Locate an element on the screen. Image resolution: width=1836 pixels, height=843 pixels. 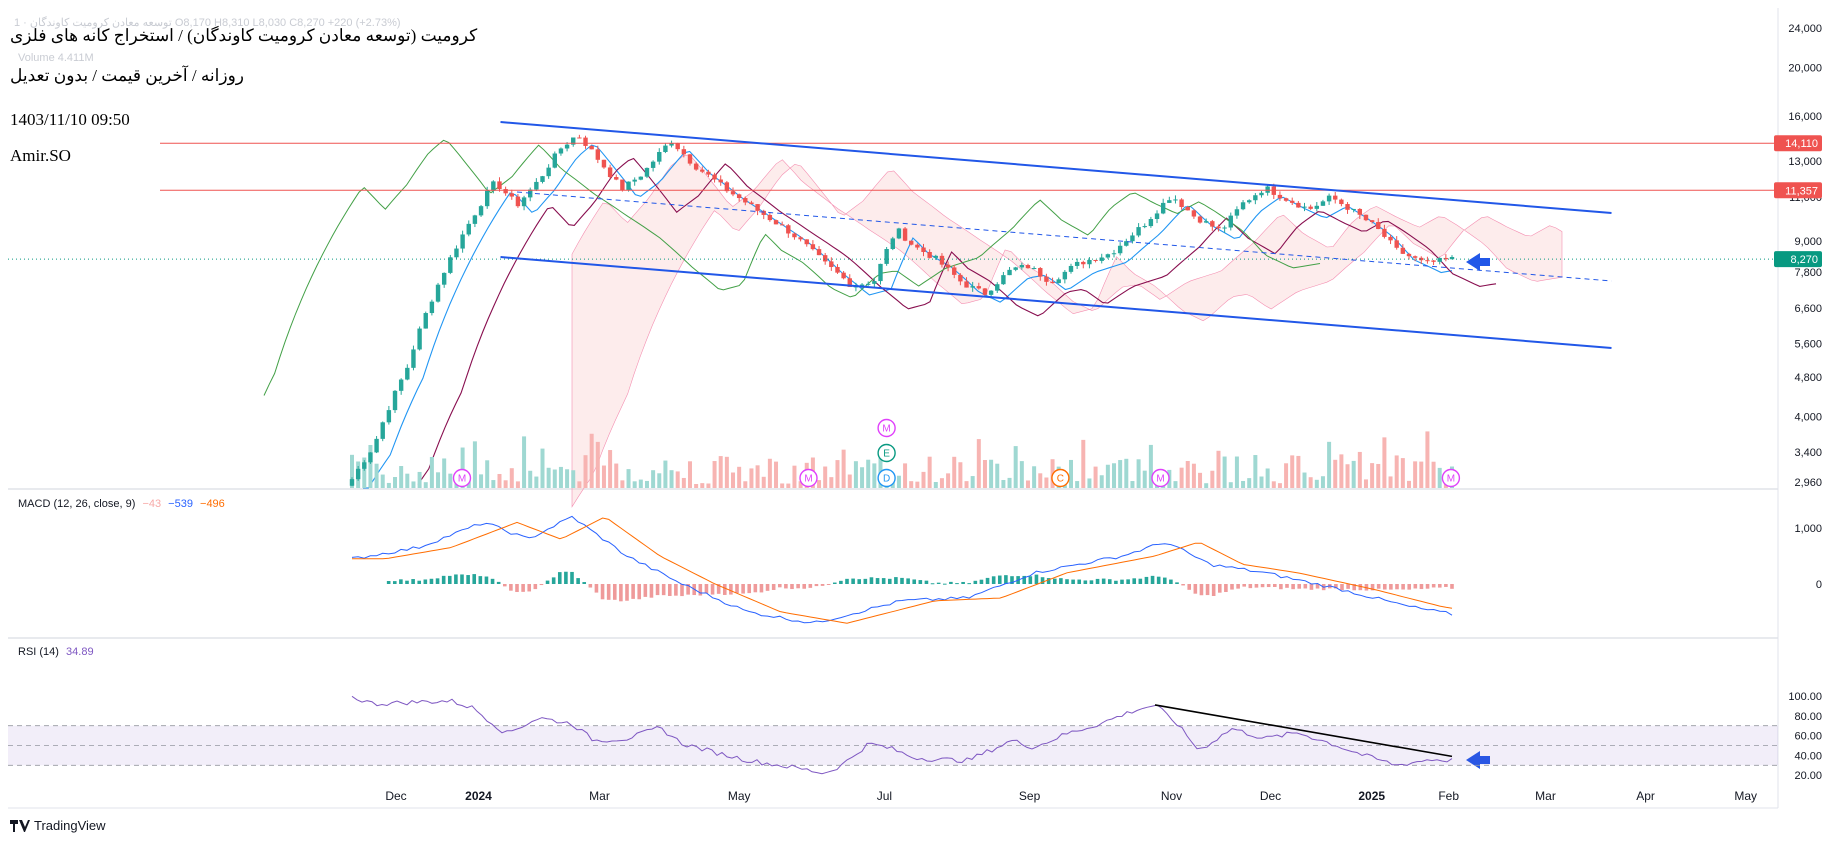
price-level-tag is located at coordinates (1798, 190).